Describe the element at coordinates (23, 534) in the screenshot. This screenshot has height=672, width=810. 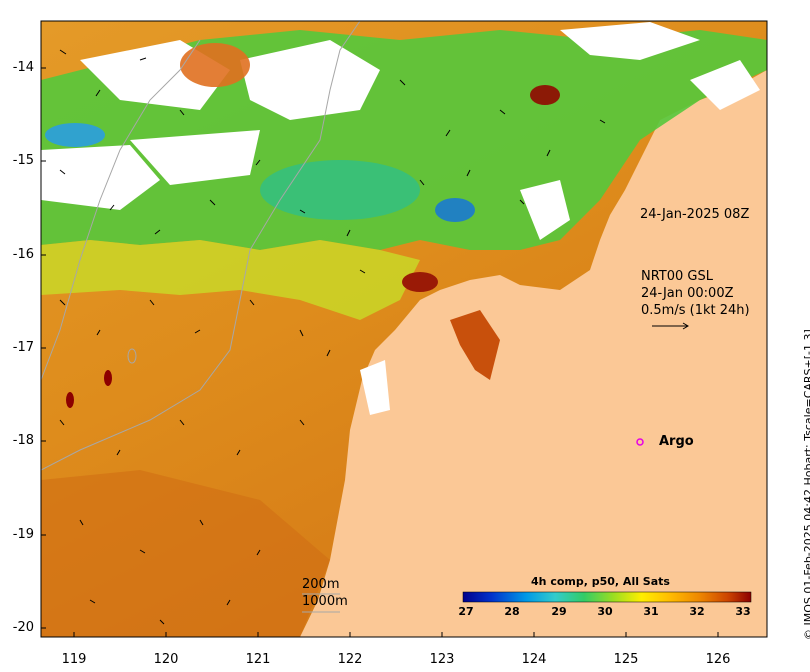
I see `y-tick-label: -19` at that location.